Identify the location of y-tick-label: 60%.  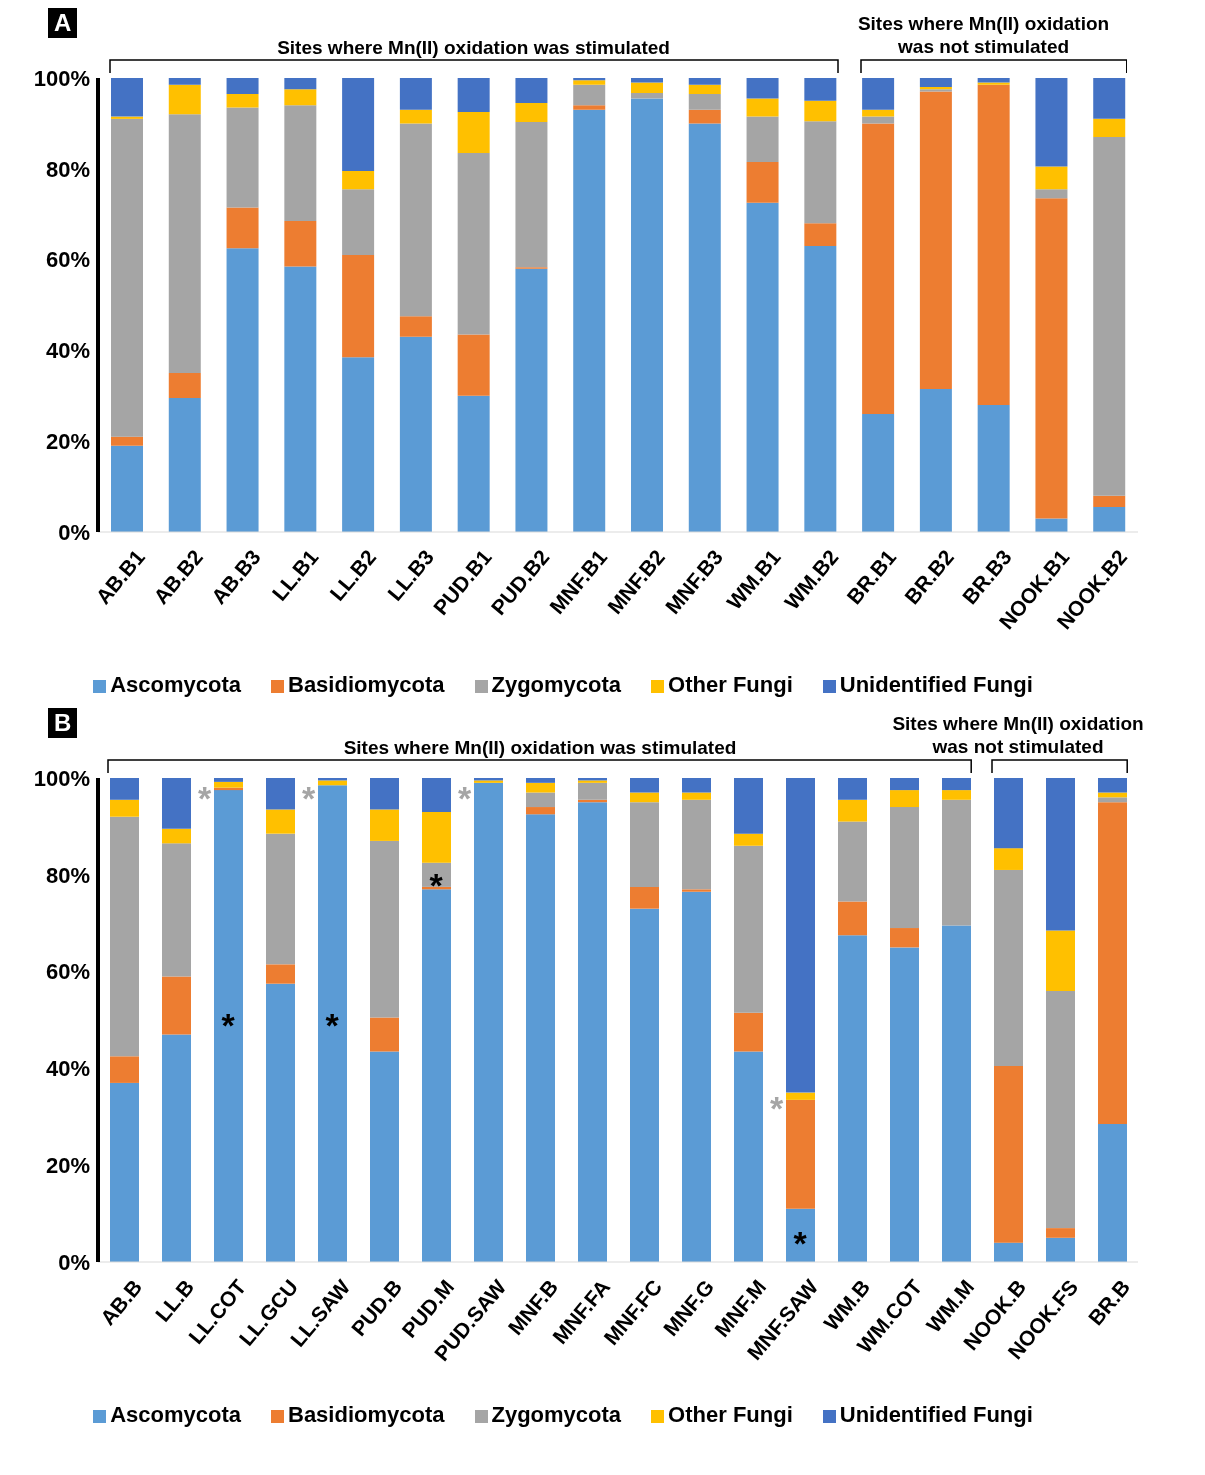
(67, 972).